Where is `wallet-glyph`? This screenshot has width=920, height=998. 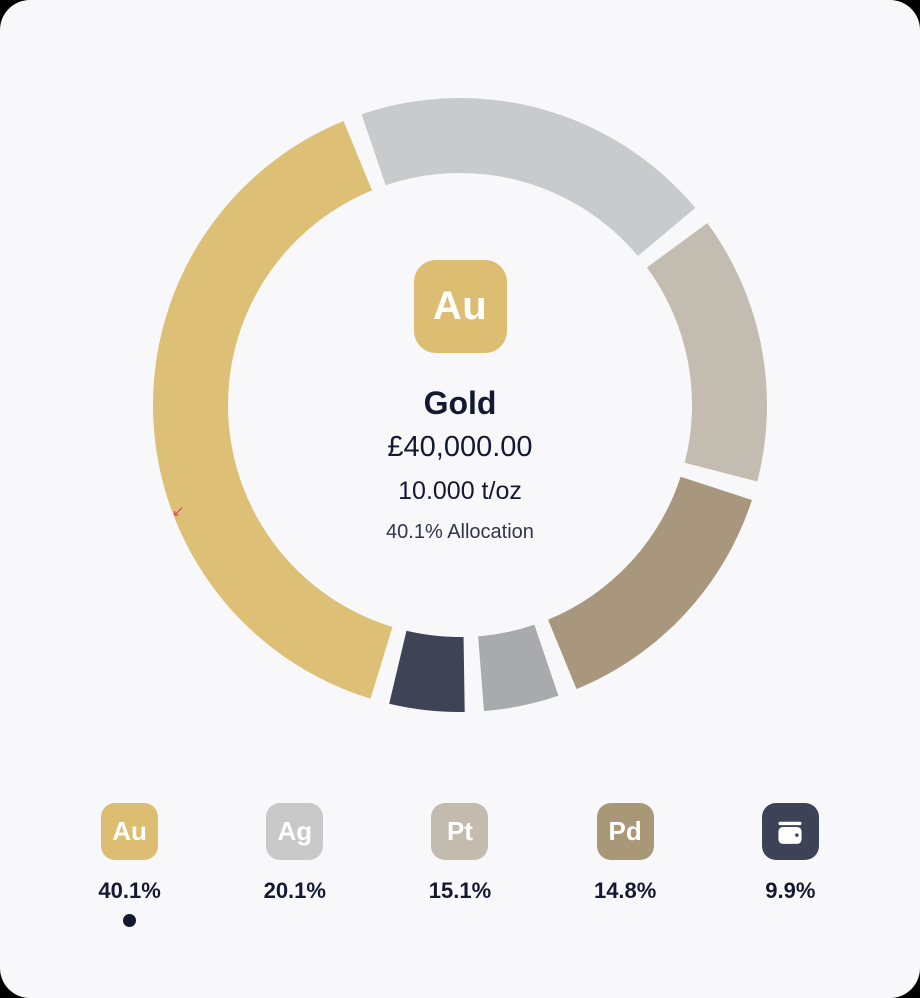
wallet-glyph is located at coordinates (790, 832).